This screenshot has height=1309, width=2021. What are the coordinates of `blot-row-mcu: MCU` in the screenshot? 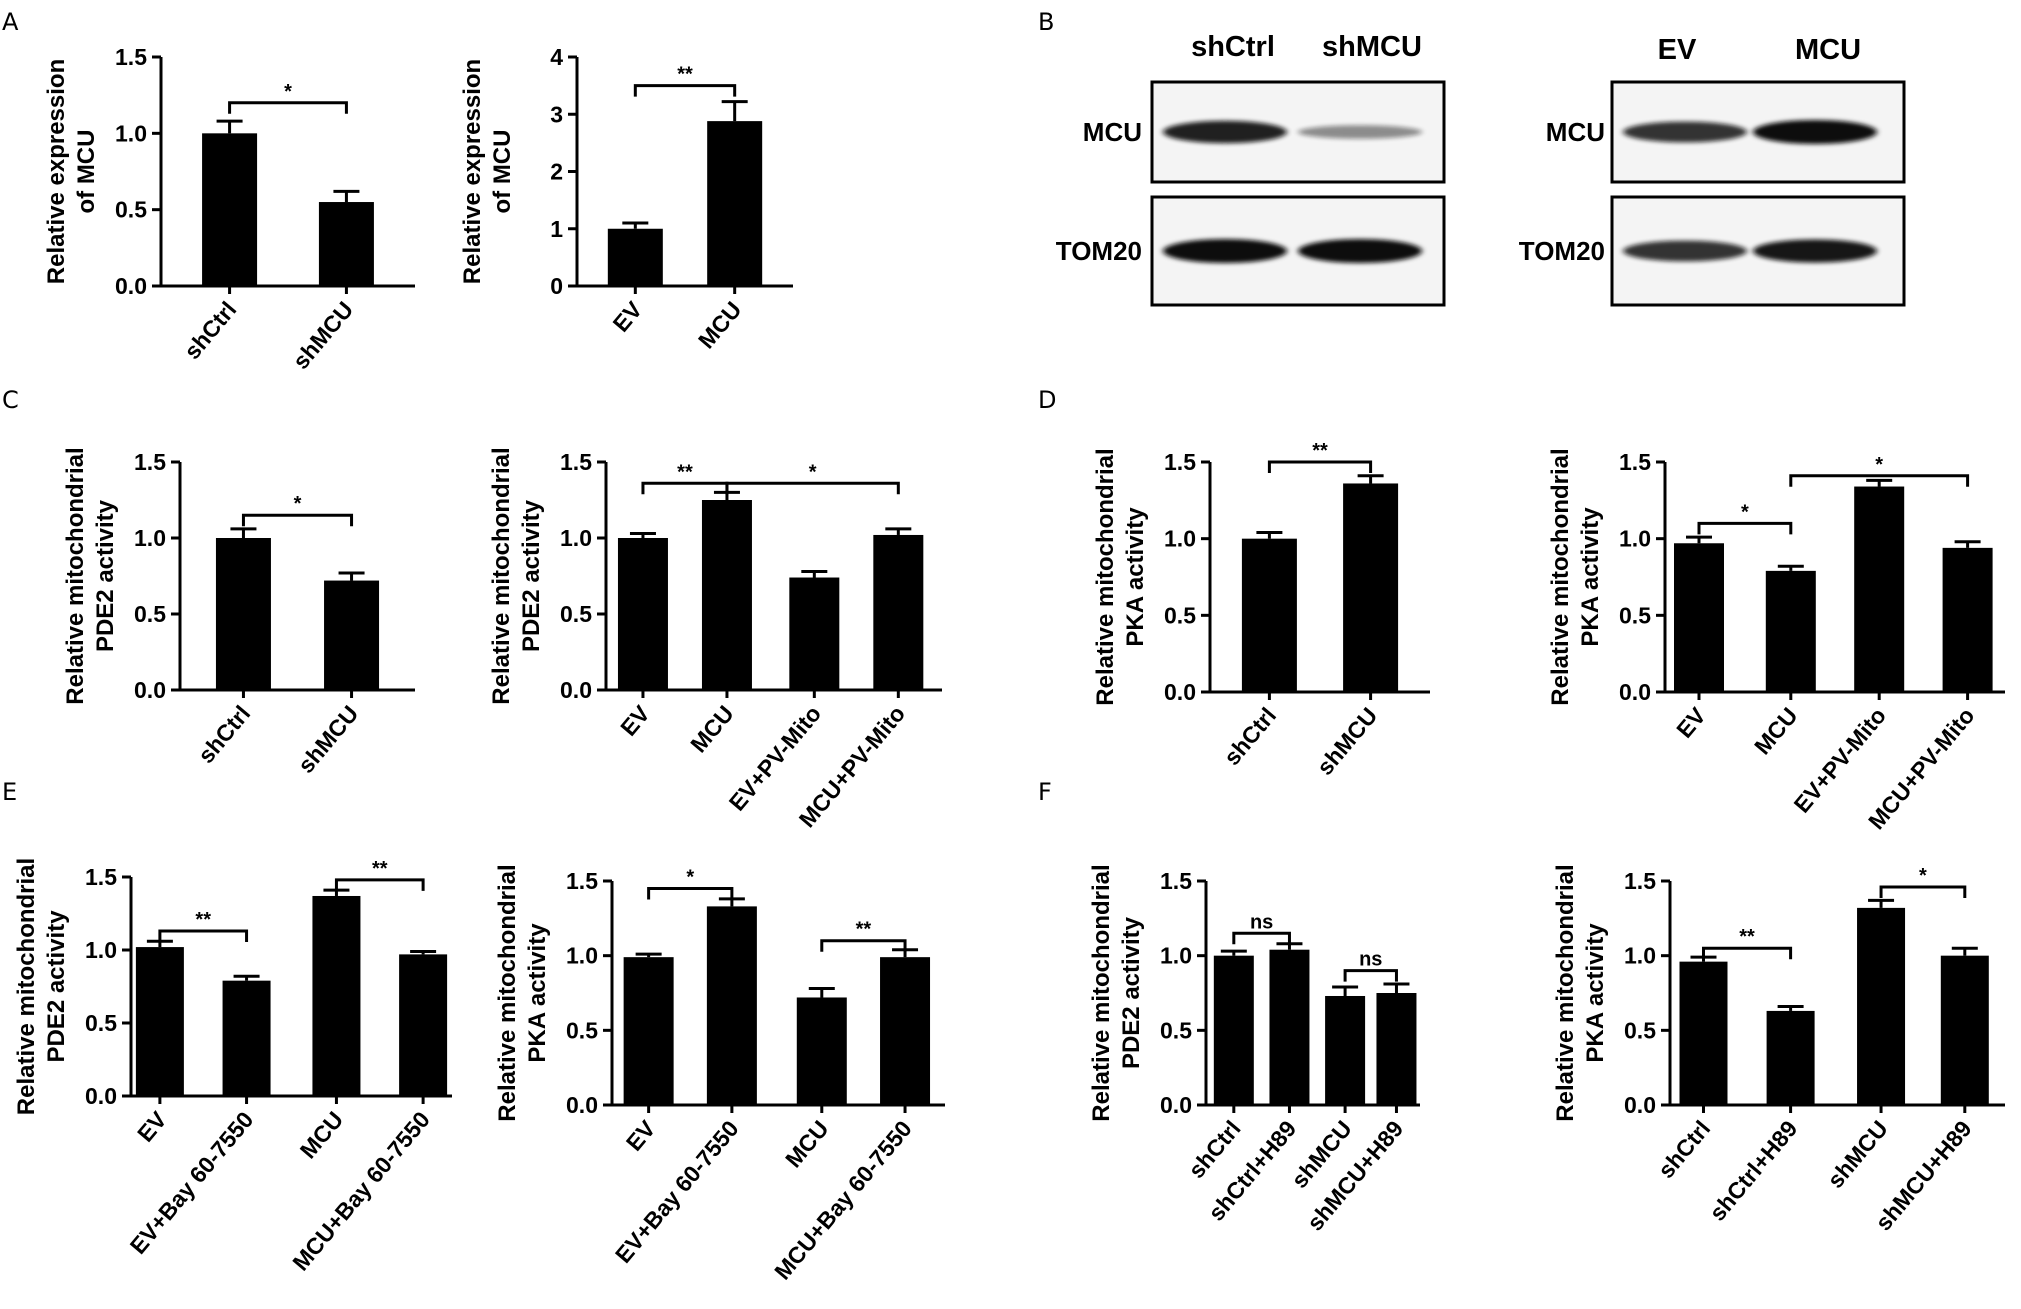 It's located at (1264, 132).